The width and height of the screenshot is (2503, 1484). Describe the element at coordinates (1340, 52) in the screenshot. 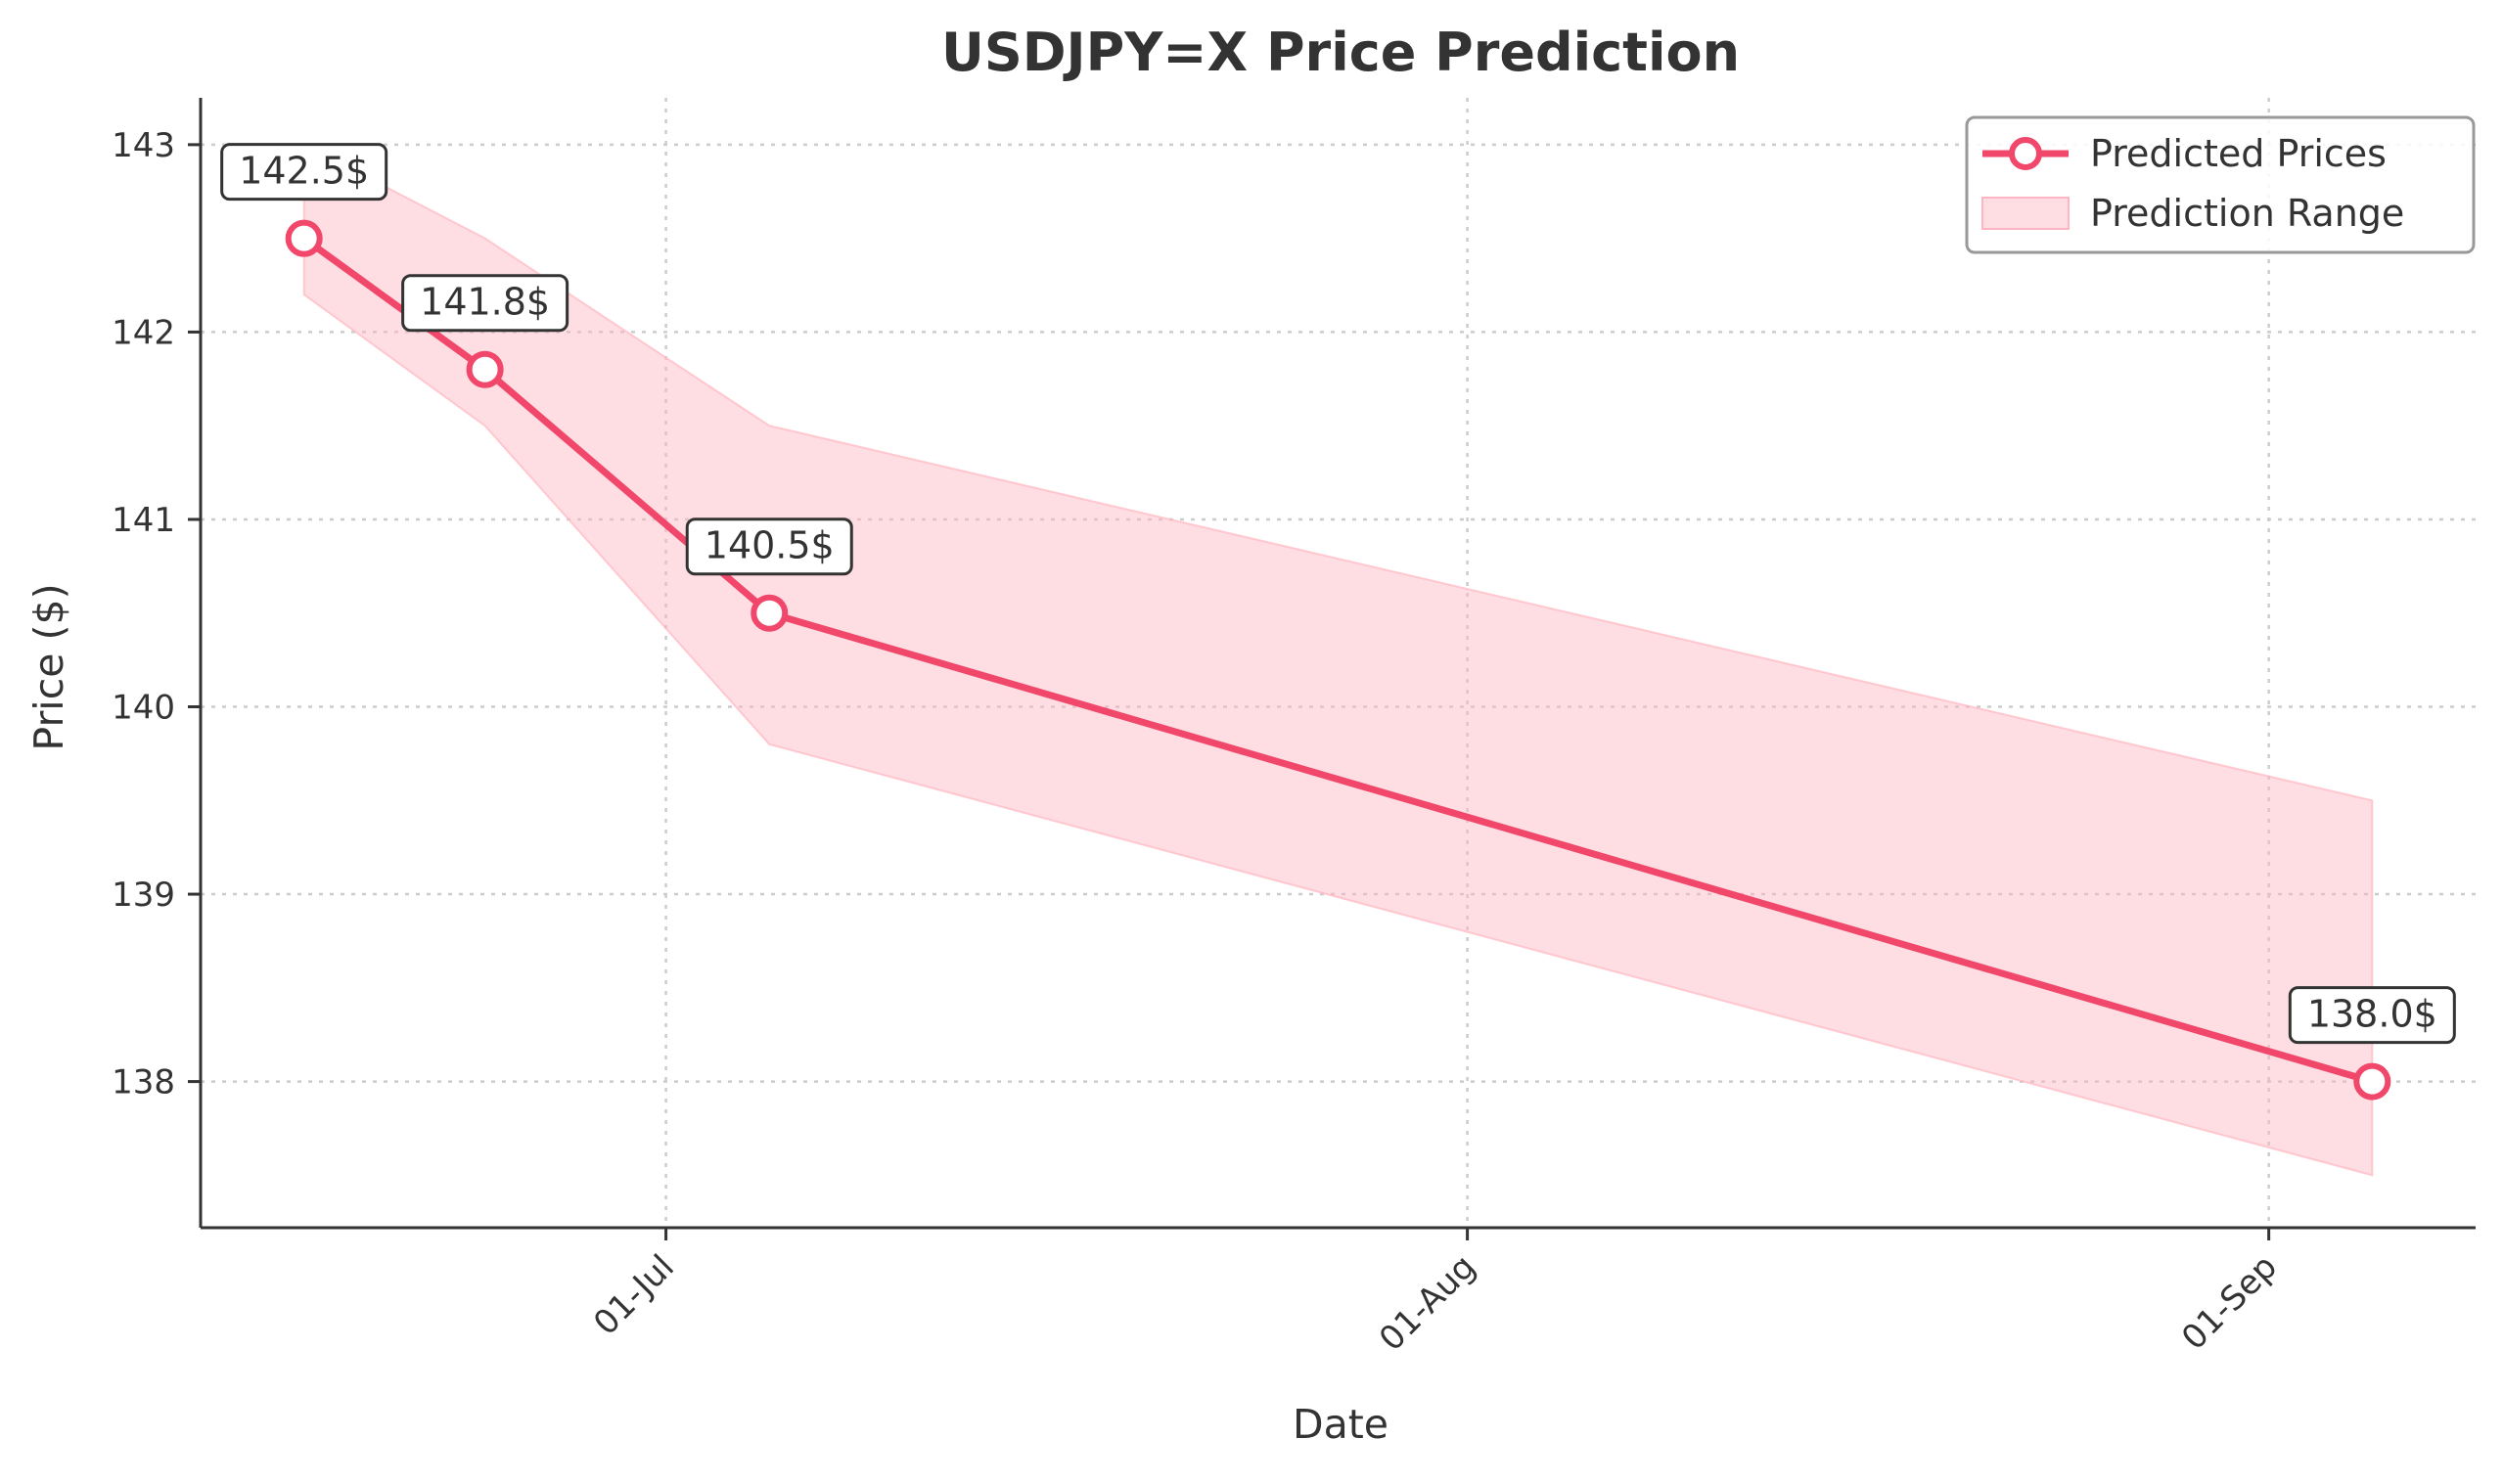

I see `chart-title: USDJPY=X Price Prediction` at that location.